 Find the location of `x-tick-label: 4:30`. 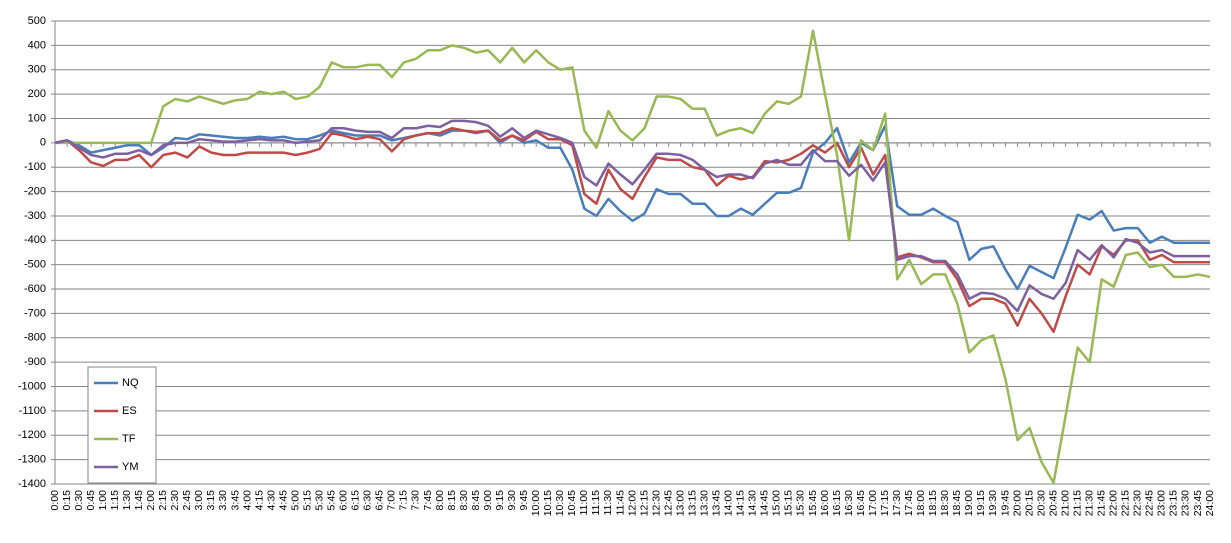

x-tick-label: 4:30 is located at coordinates (271, 500).